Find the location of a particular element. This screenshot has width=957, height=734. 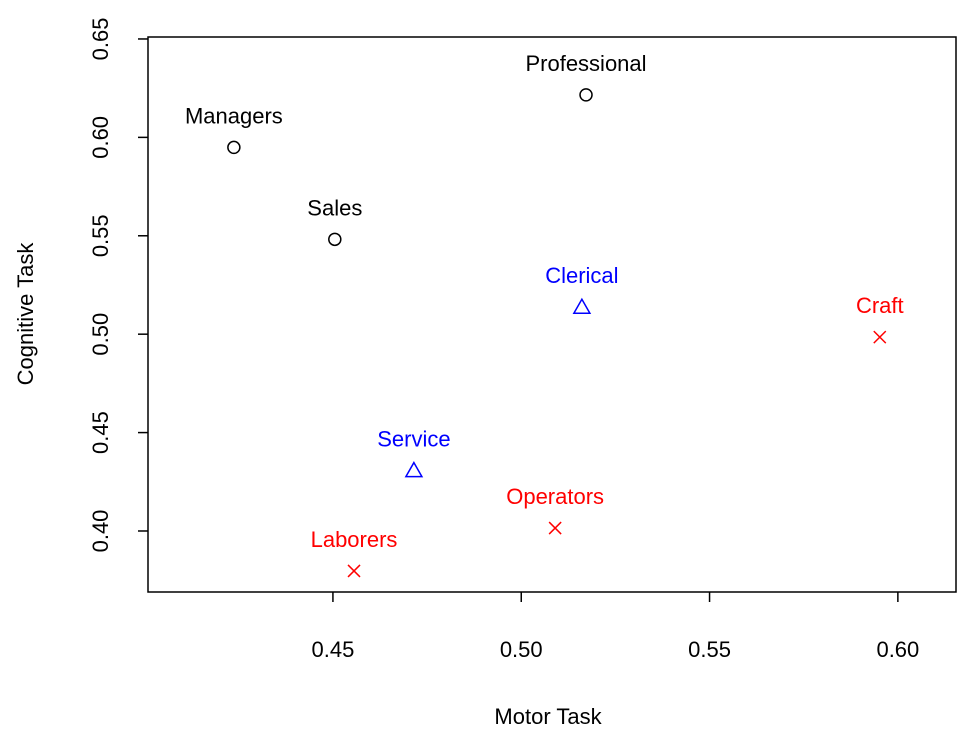

point-label: Clerical is located at coordinates (581, 275).